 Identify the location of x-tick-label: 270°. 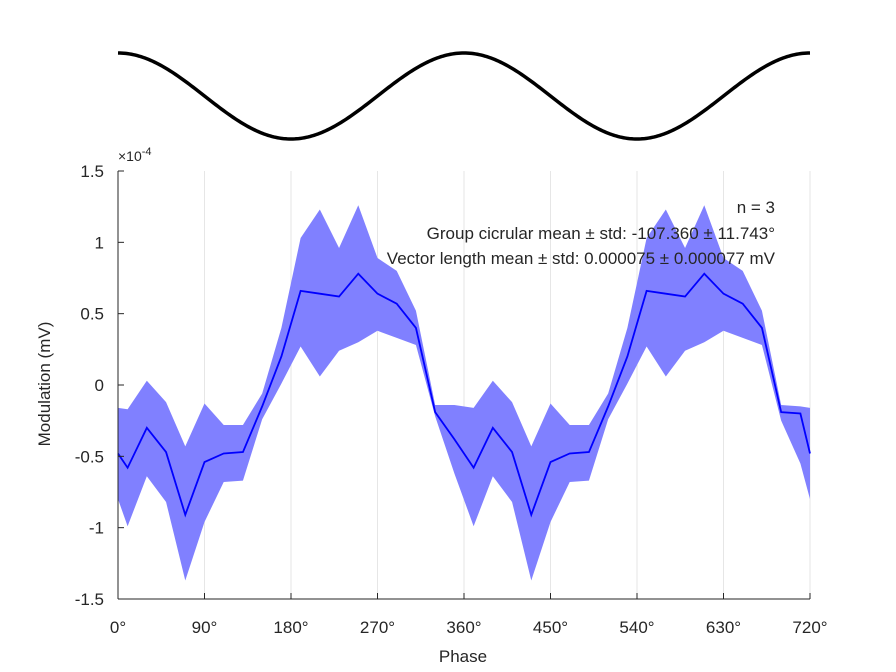
(377, 627).